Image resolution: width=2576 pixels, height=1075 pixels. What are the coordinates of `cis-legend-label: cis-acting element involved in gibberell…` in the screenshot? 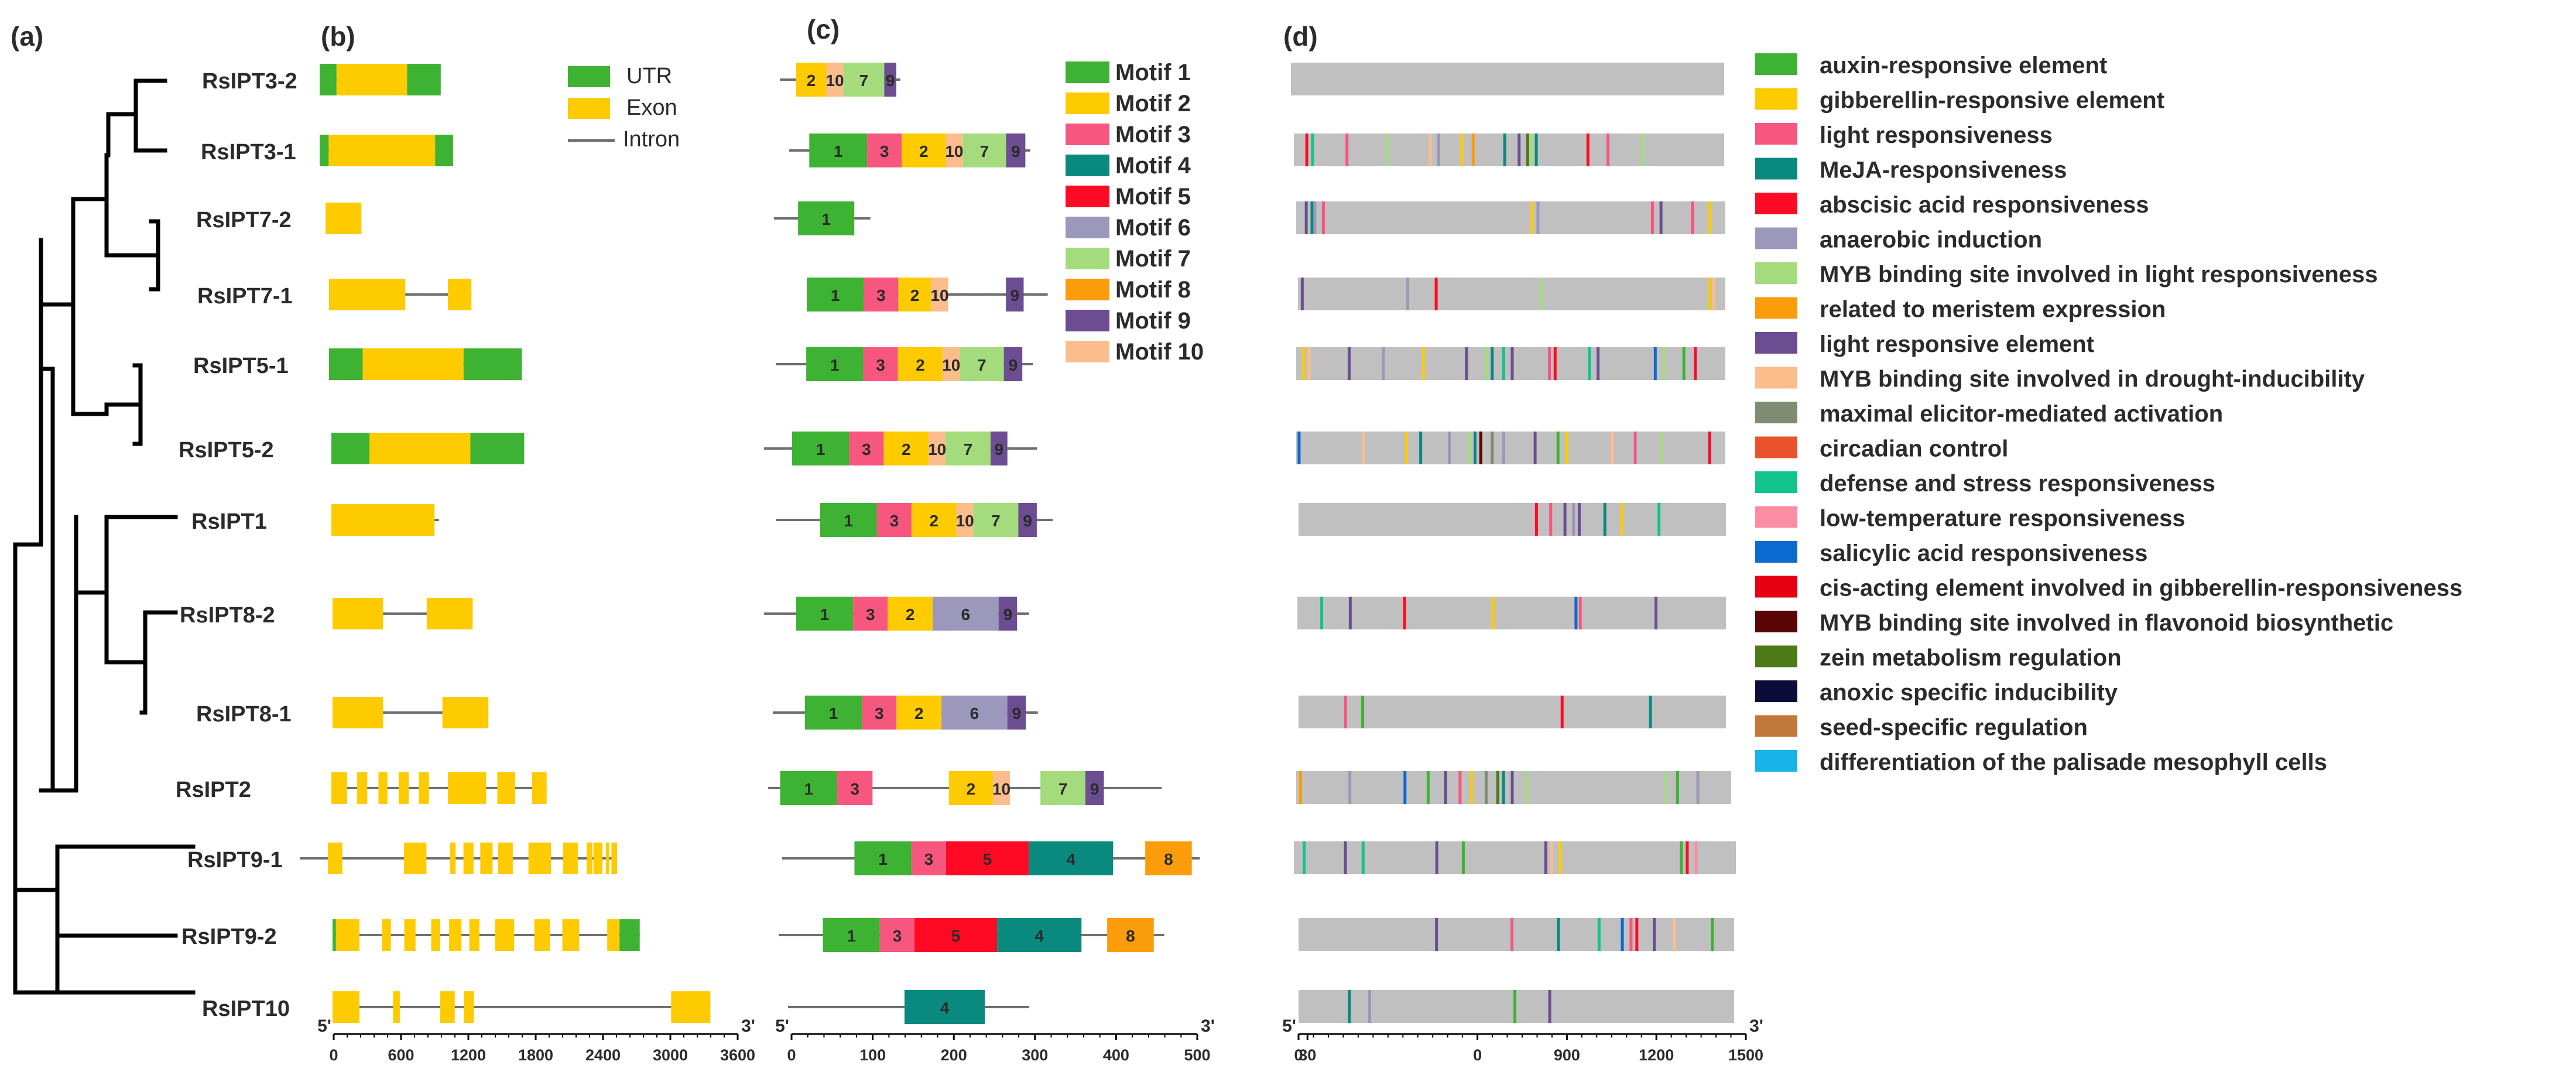 It's located at (2141, 588).